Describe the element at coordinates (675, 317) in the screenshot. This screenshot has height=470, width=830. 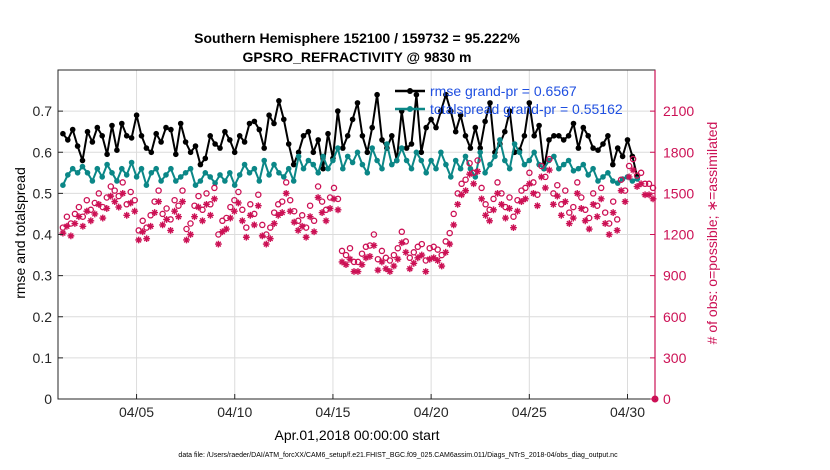
I see `y-tick-label-right: 600` at that location.